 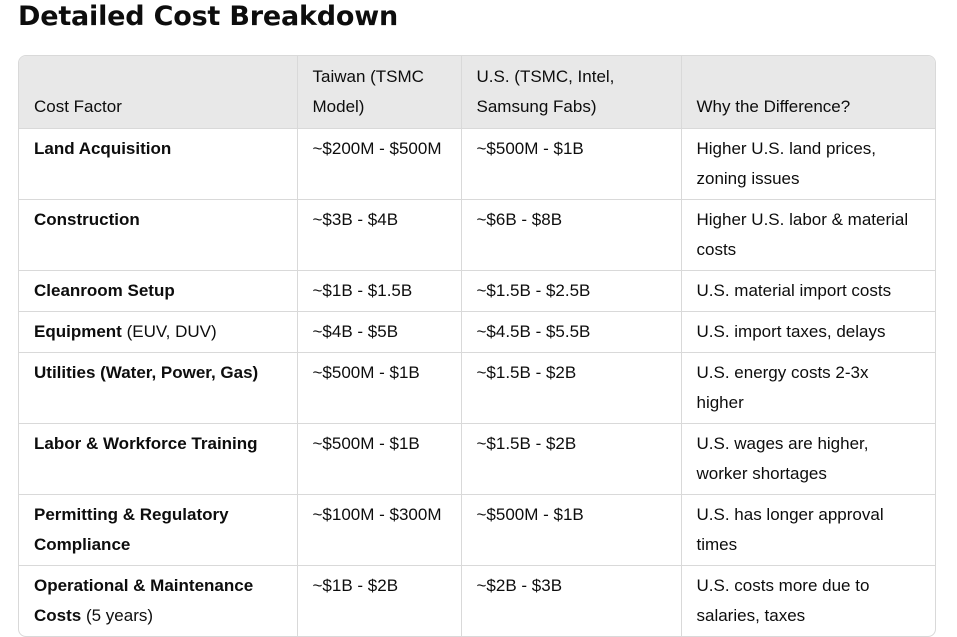 I want to click on taiwan-cost-cell: ~$4B - $5B, so click(x=378, y=332).